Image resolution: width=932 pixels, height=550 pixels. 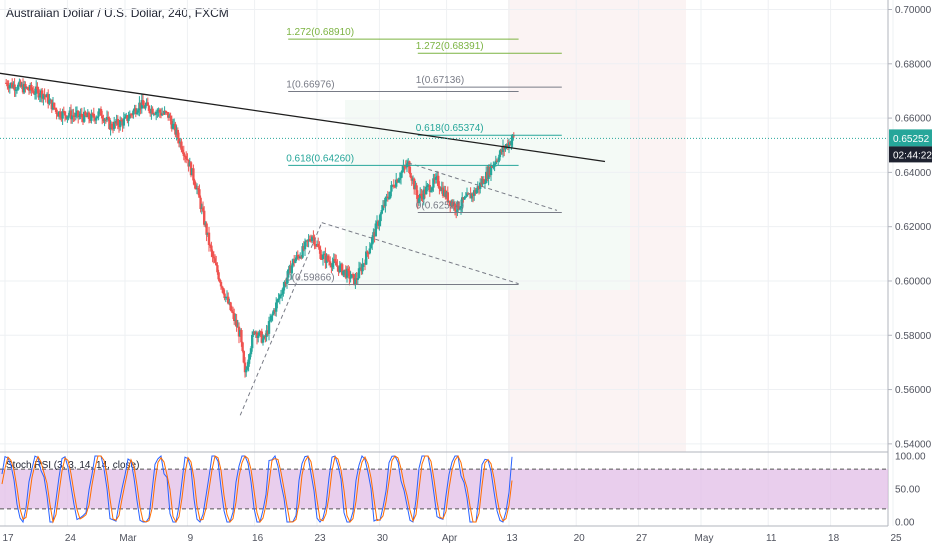 What do you see at coordinates (303, 117) in the screenshot?
I see `descending-trendline` at bounding box center [303, 117].